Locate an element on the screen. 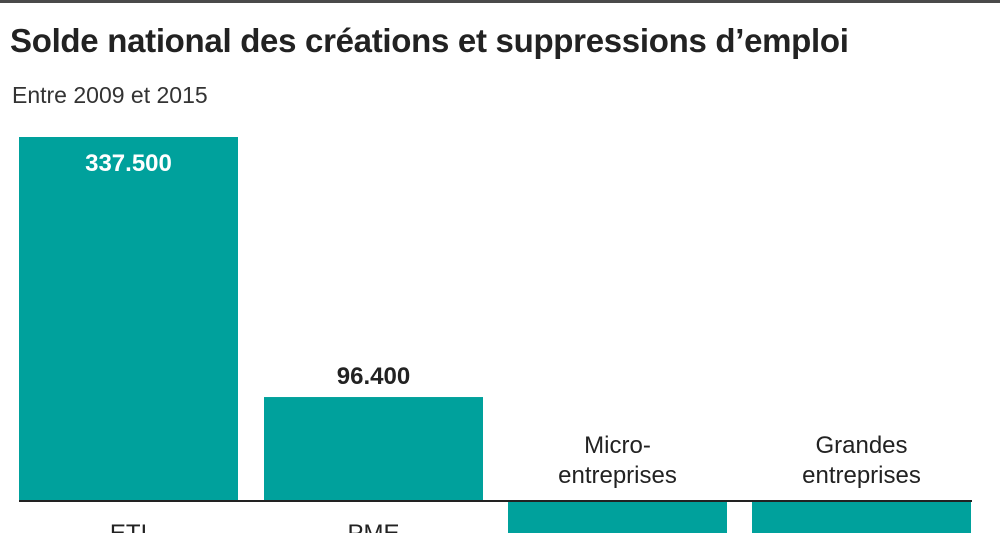  bar-pme is located at coordinates (373, 449).